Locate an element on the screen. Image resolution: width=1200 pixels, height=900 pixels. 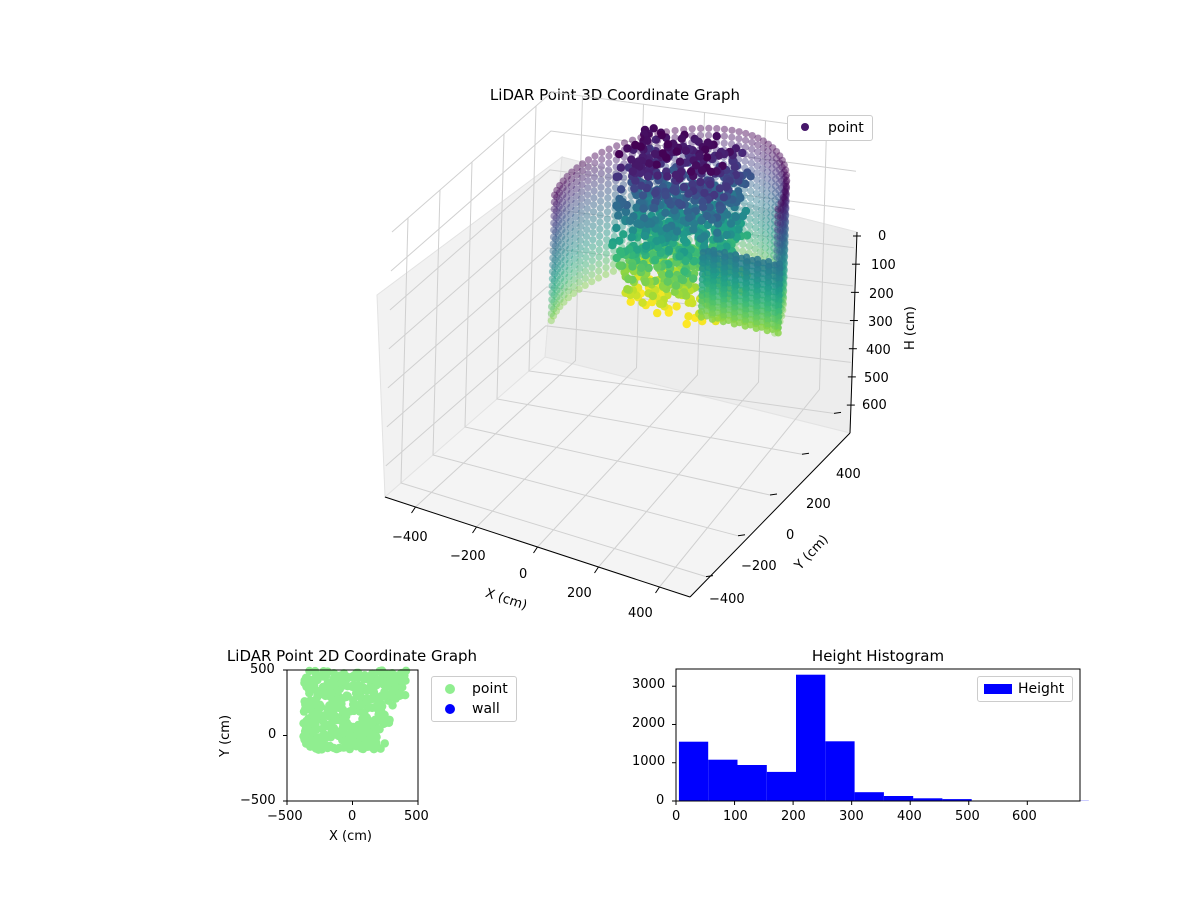
chart3d-tick-marks is located at coordinates (636, 414).